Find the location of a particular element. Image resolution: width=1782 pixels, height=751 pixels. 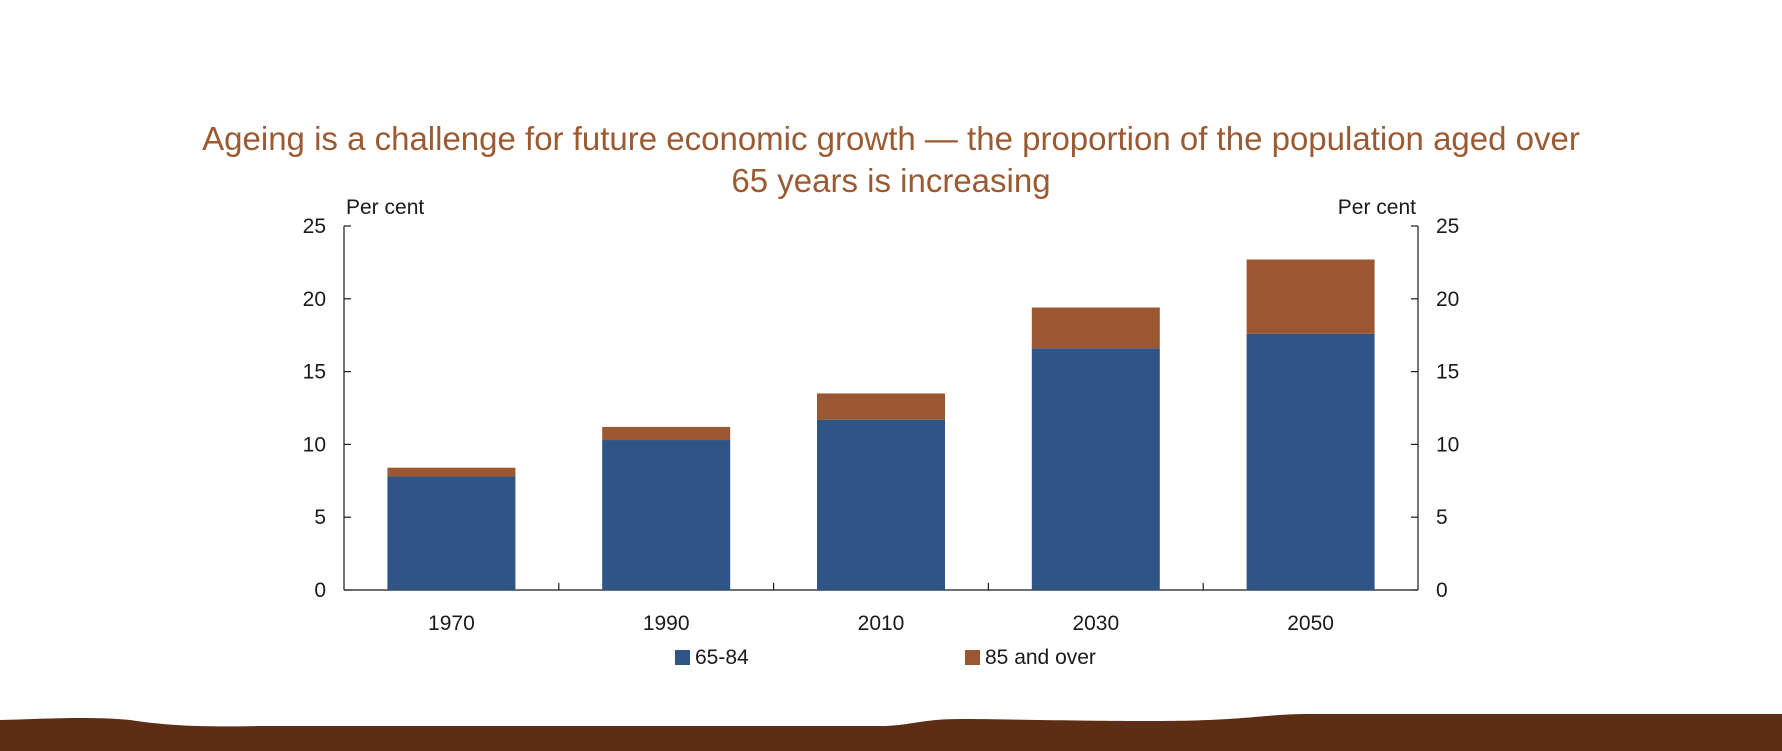

bar-65-84-2050 is located at coordinates (1310, 461).